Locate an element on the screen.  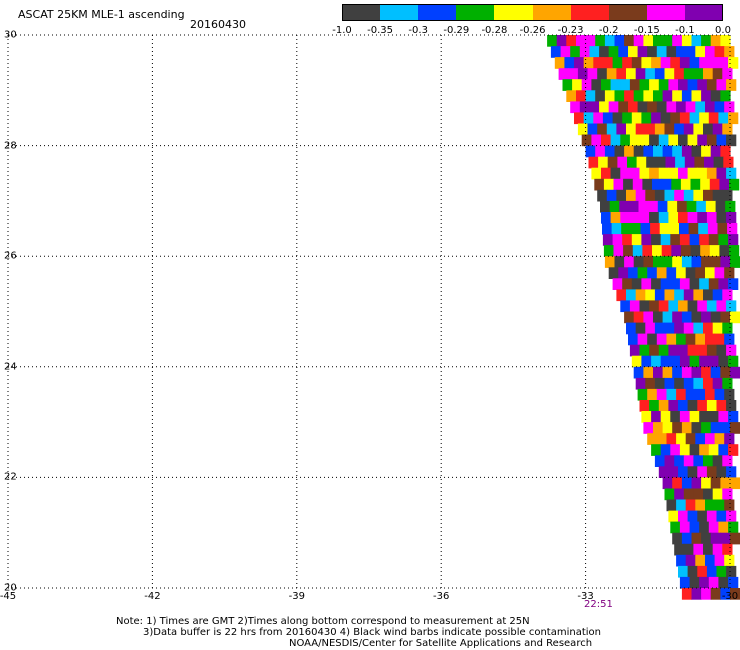
x-tick-label: -45 is located at coordinates (8, 596).